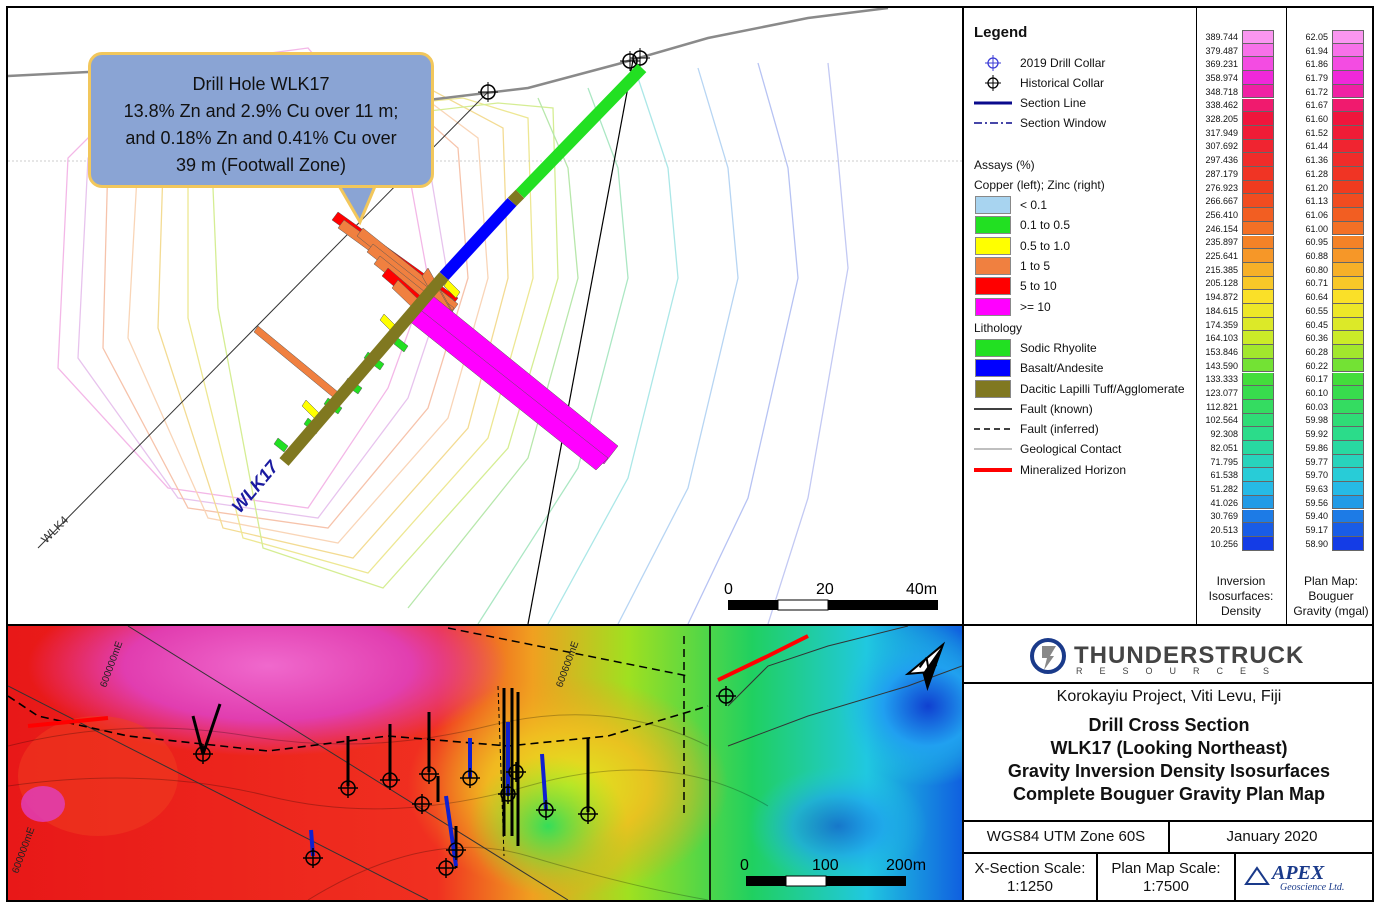  Describe the element at coordinates (1169, 696) in the screenshot. I see `project-name: Korokayiu Project, Viti Levu, Fiji` at that location.